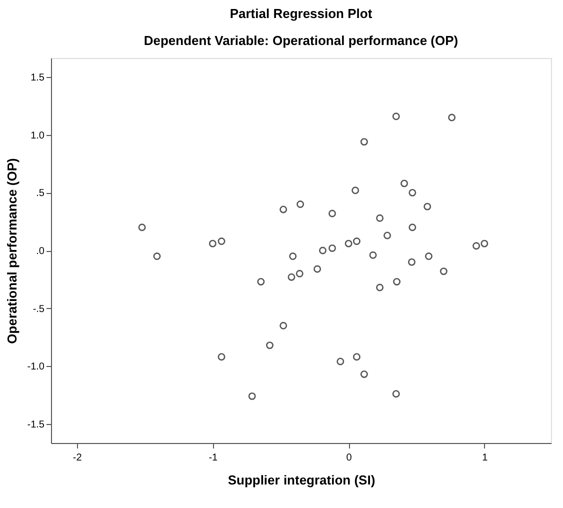 This screenshot has height=508, width=563. What do you see at coordinates (37, 136) in the screenshot?
I see `y-tick-label: 1.0` at bounding box center [37, 136].